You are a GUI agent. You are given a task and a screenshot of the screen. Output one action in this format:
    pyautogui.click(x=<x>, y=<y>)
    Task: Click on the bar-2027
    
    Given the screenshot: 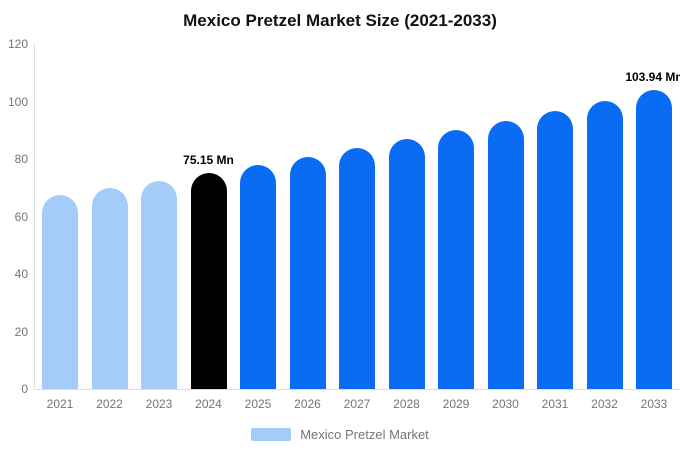 What is the action you would take?
    pyautogui.click(x=357, y=268)
    